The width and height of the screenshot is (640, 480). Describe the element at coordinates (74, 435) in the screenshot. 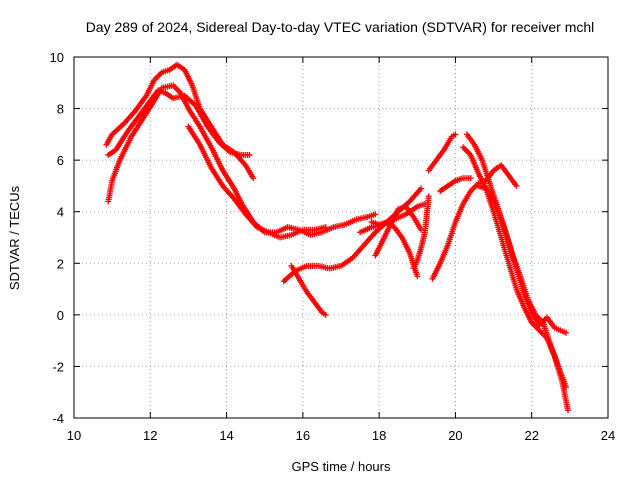

I see `x-tick-label: 10` at that location.